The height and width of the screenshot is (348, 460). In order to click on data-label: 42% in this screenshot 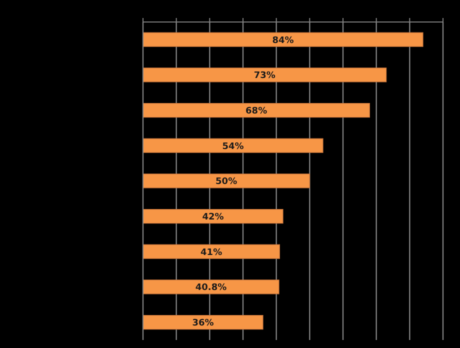, I will do `click(213, 217)`.